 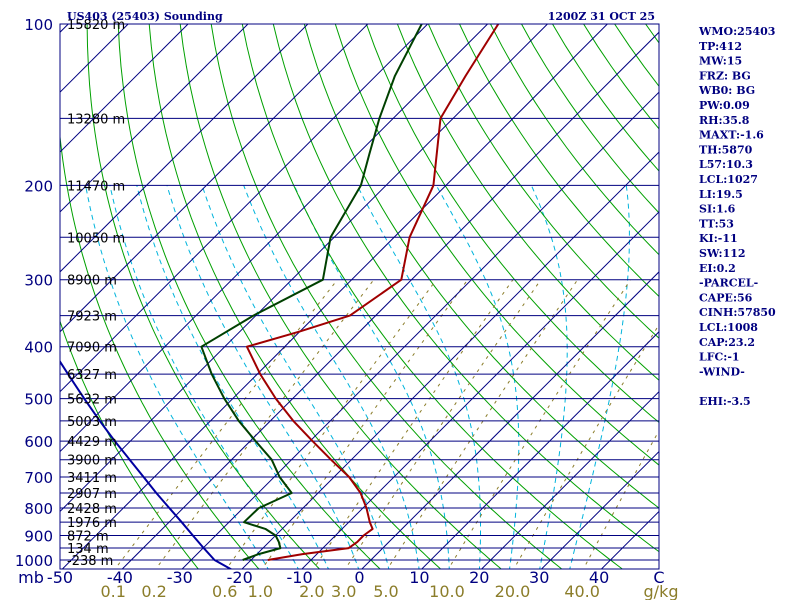 I want to click on index-value: LFC:-1, so click(x=719, y=357).